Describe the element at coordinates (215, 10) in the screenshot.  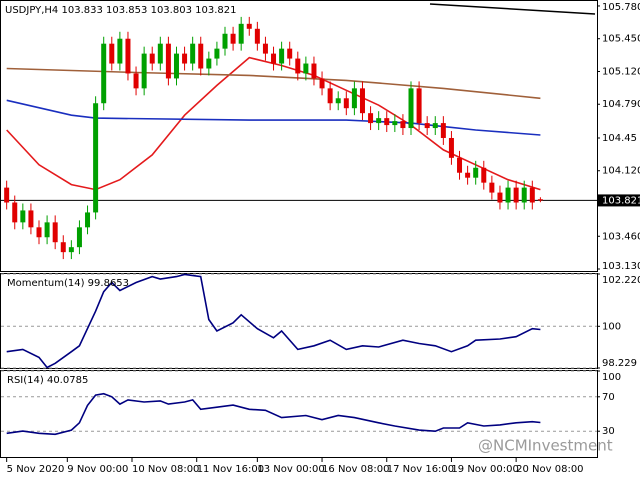
I see `last-close: 103.821` at that location.